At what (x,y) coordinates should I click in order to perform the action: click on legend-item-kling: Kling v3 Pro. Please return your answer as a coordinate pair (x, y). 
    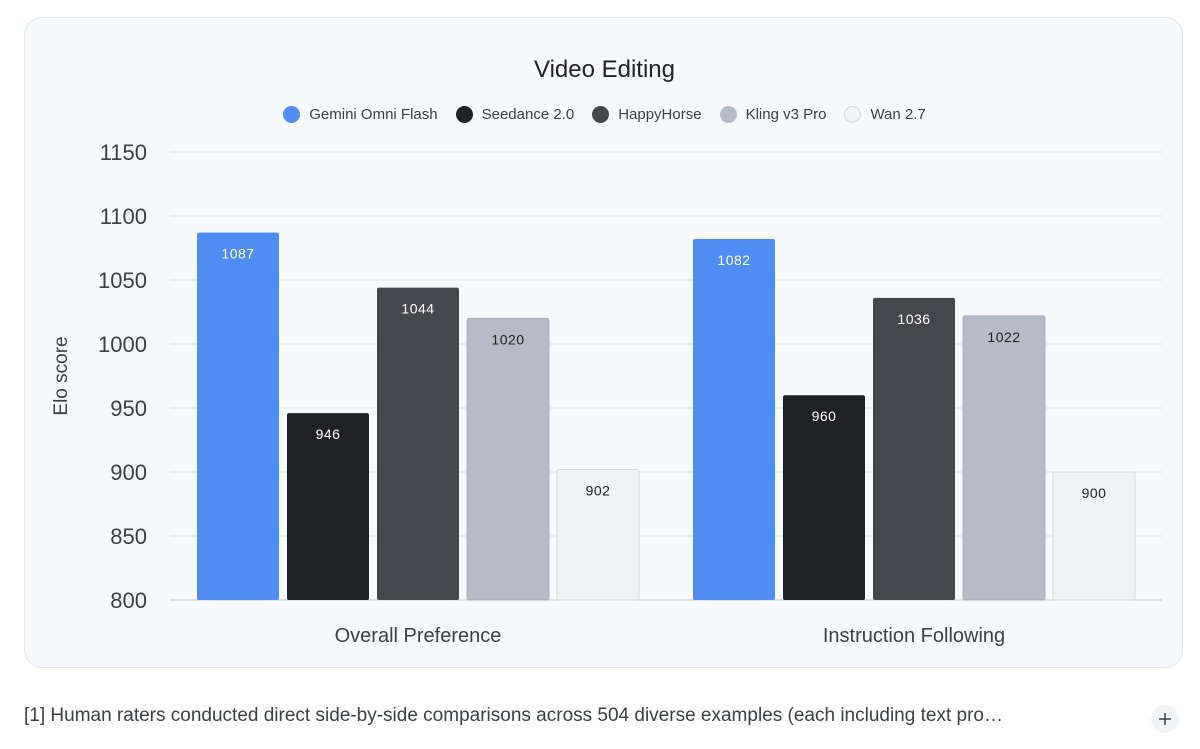
    Looking at the image, I should click on (773, 114).